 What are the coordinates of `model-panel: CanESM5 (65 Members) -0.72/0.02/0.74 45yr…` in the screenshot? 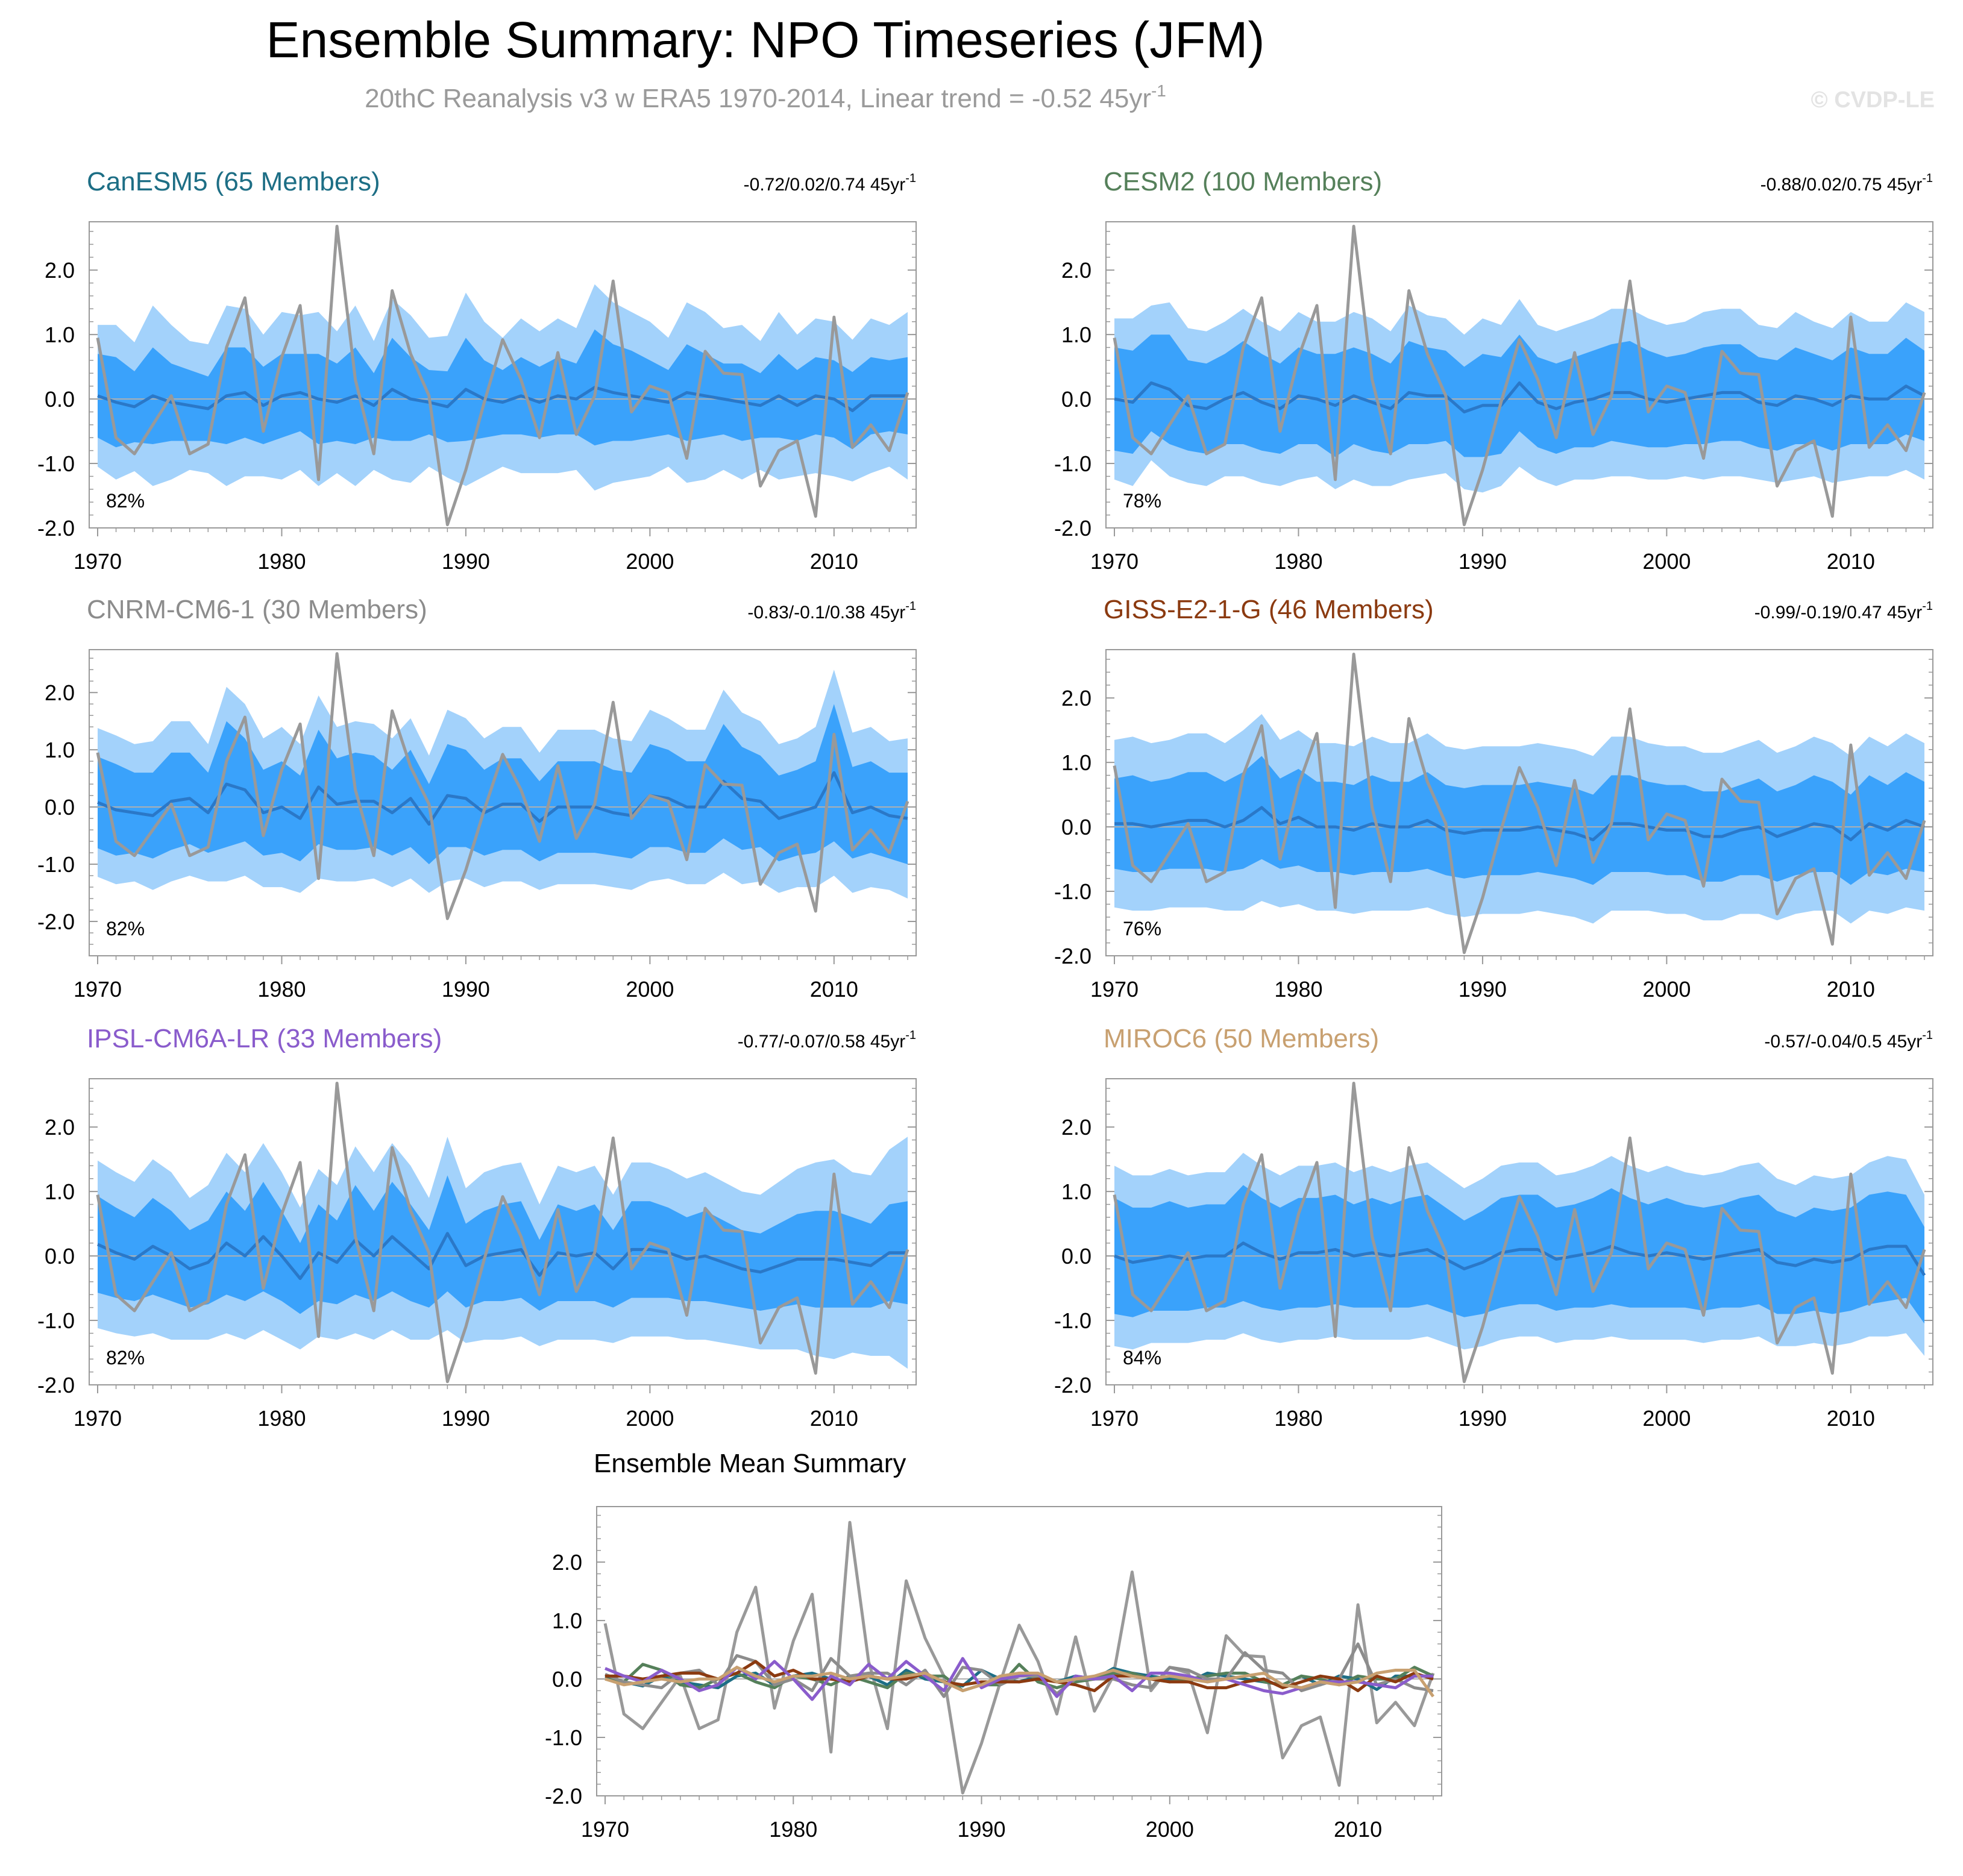 It's located at (477, 370).